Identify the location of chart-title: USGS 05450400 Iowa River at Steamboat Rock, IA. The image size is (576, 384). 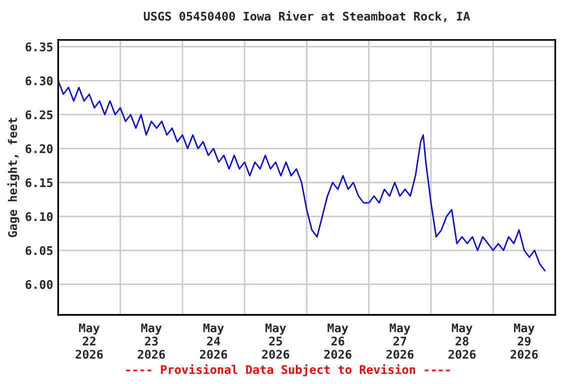
(307, 16).